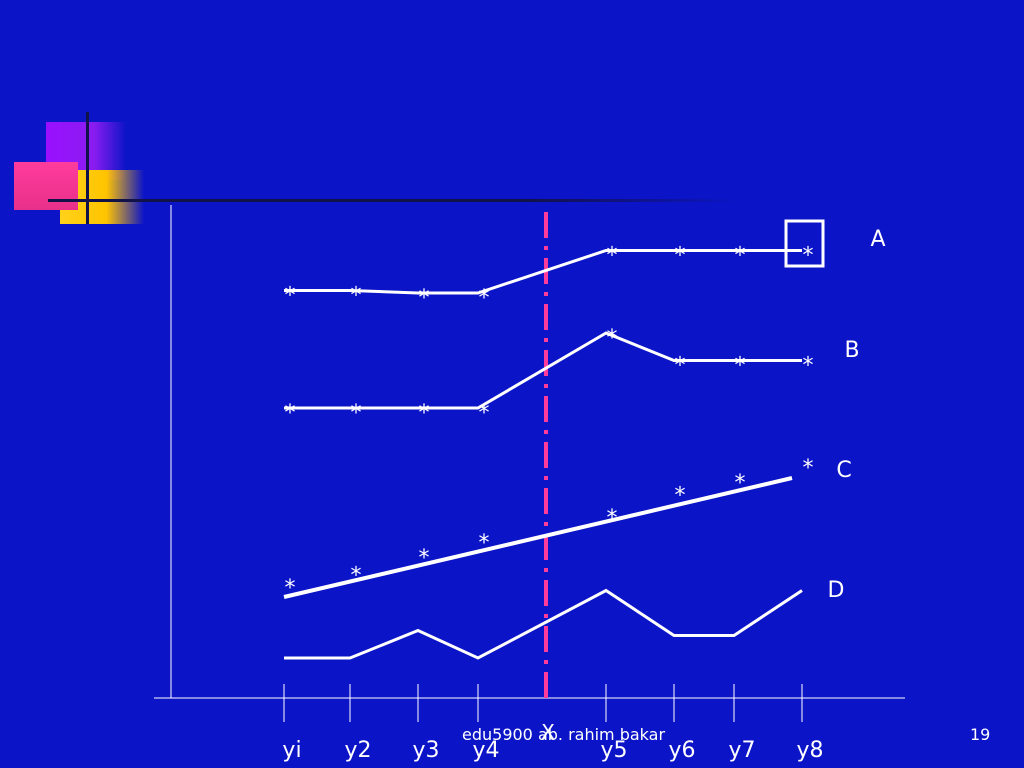 This screenshot has height=768, width=1024. What do you see at coordinates (425, 750) in the screenshot?
I see `tick-label-y3: y3` at bounding box center [425, 750].